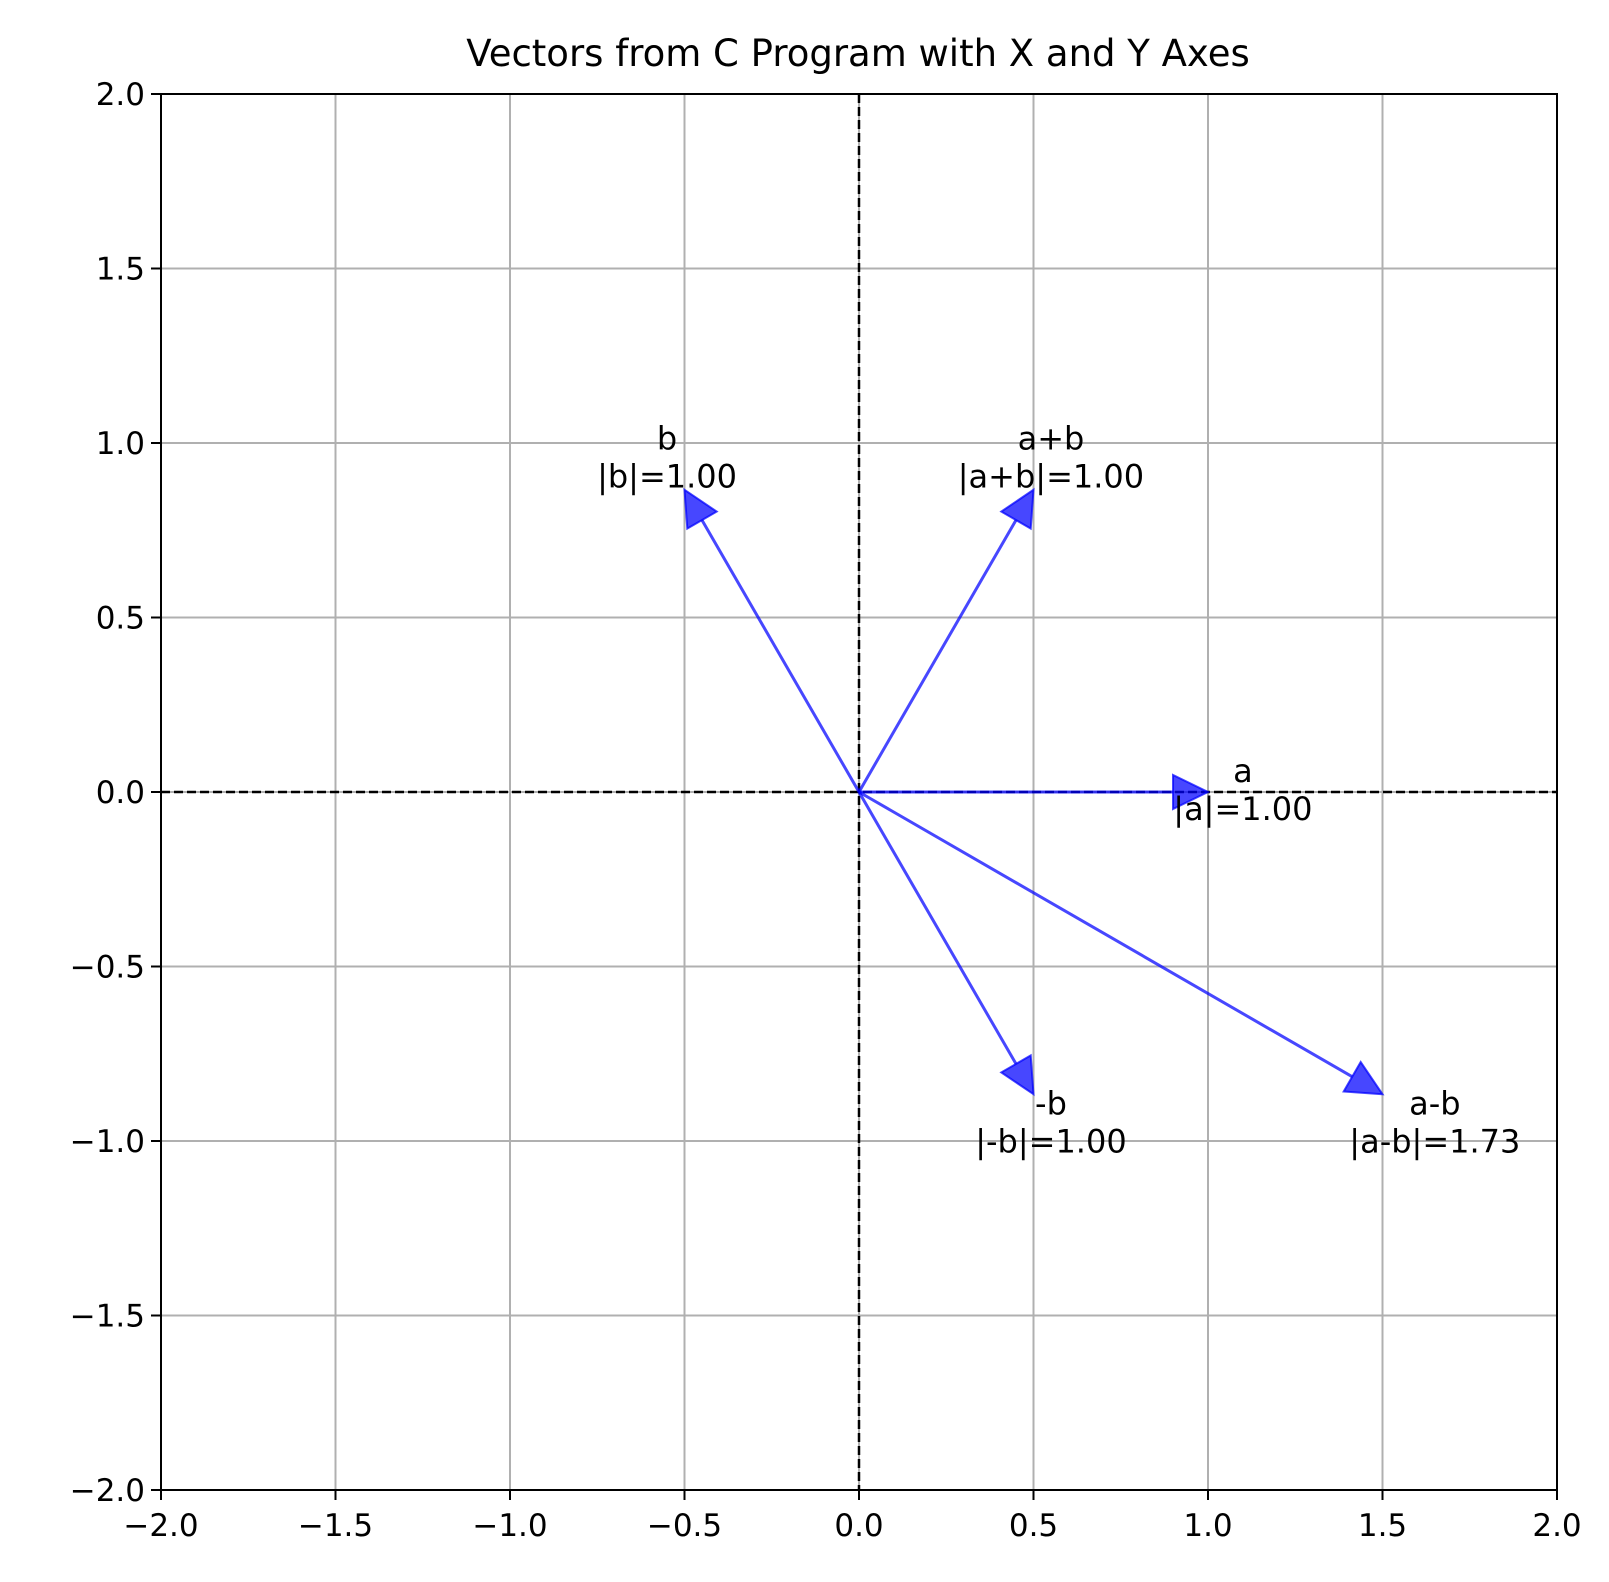 This screenshot has width=1609, height=1582. What do you see at coordinates (1017, 1075) in the screenshot?
I see `vector-head--b` at bounding box center [1017, 1075].